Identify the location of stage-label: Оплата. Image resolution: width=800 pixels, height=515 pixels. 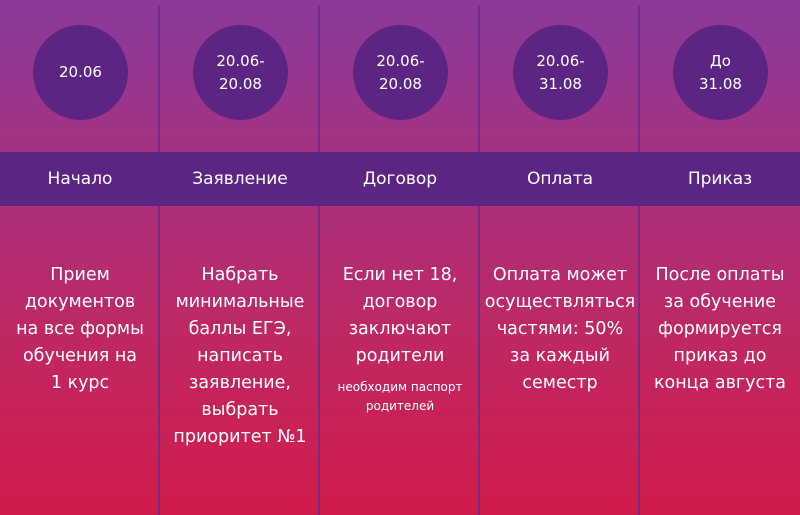
(560, 179).